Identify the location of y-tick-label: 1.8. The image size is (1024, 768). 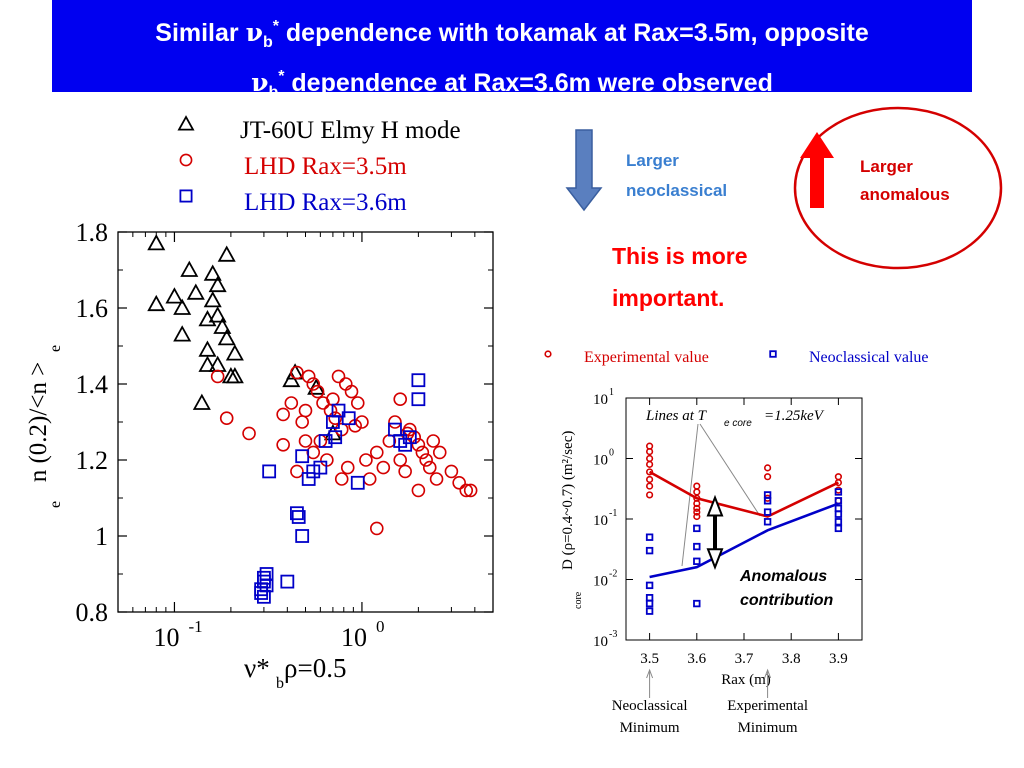
(92, 232).